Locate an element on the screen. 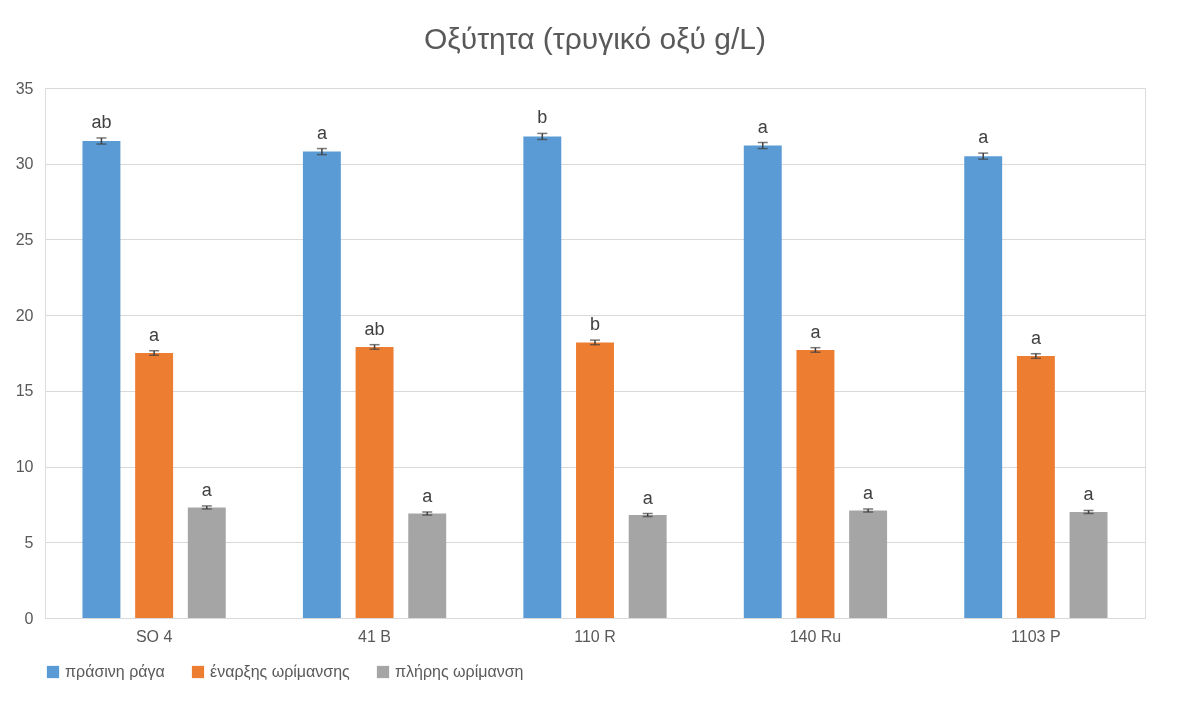 The height and width of the screenshot is (709, 1201). x-tick-label: 41 B is located at coordinates (375, 636).